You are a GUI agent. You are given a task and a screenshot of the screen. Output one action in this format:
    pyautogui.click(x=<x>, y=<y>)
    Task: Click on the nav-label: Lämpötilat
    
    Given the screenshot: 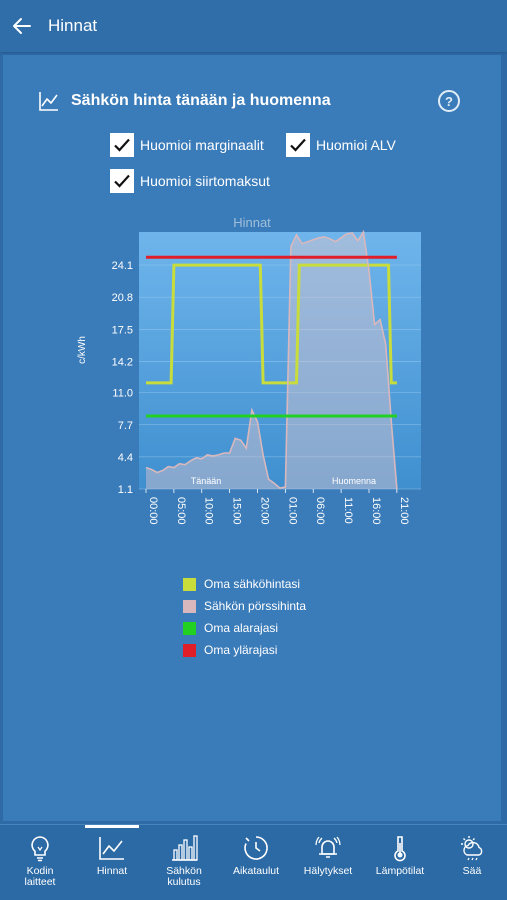 What is the action you would take?
    pyautogui.click(x=400, y=871)
    